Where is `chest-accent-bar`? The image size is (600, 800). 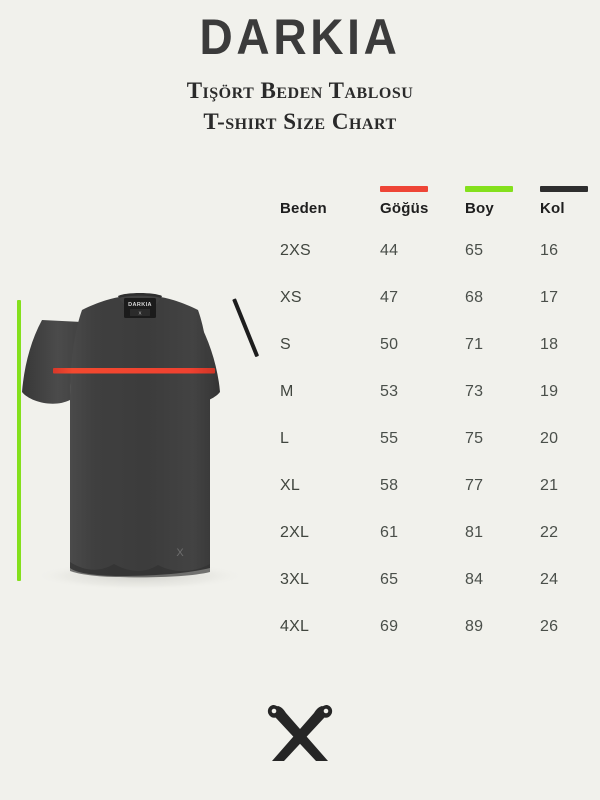
chest-accent-bar is located at coordinates (404, 189).